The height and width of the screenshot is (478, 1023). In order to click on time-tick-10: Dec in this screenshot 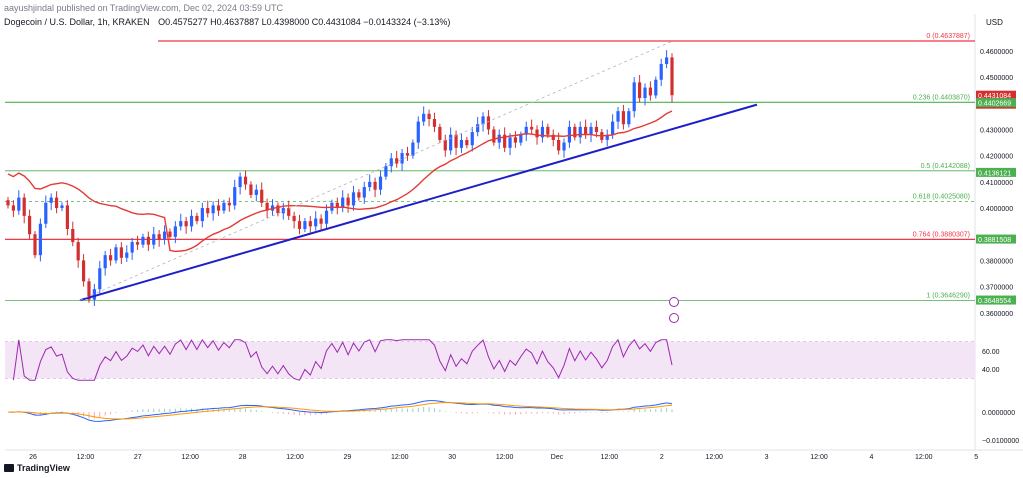, I will do `click(557, 457)`.